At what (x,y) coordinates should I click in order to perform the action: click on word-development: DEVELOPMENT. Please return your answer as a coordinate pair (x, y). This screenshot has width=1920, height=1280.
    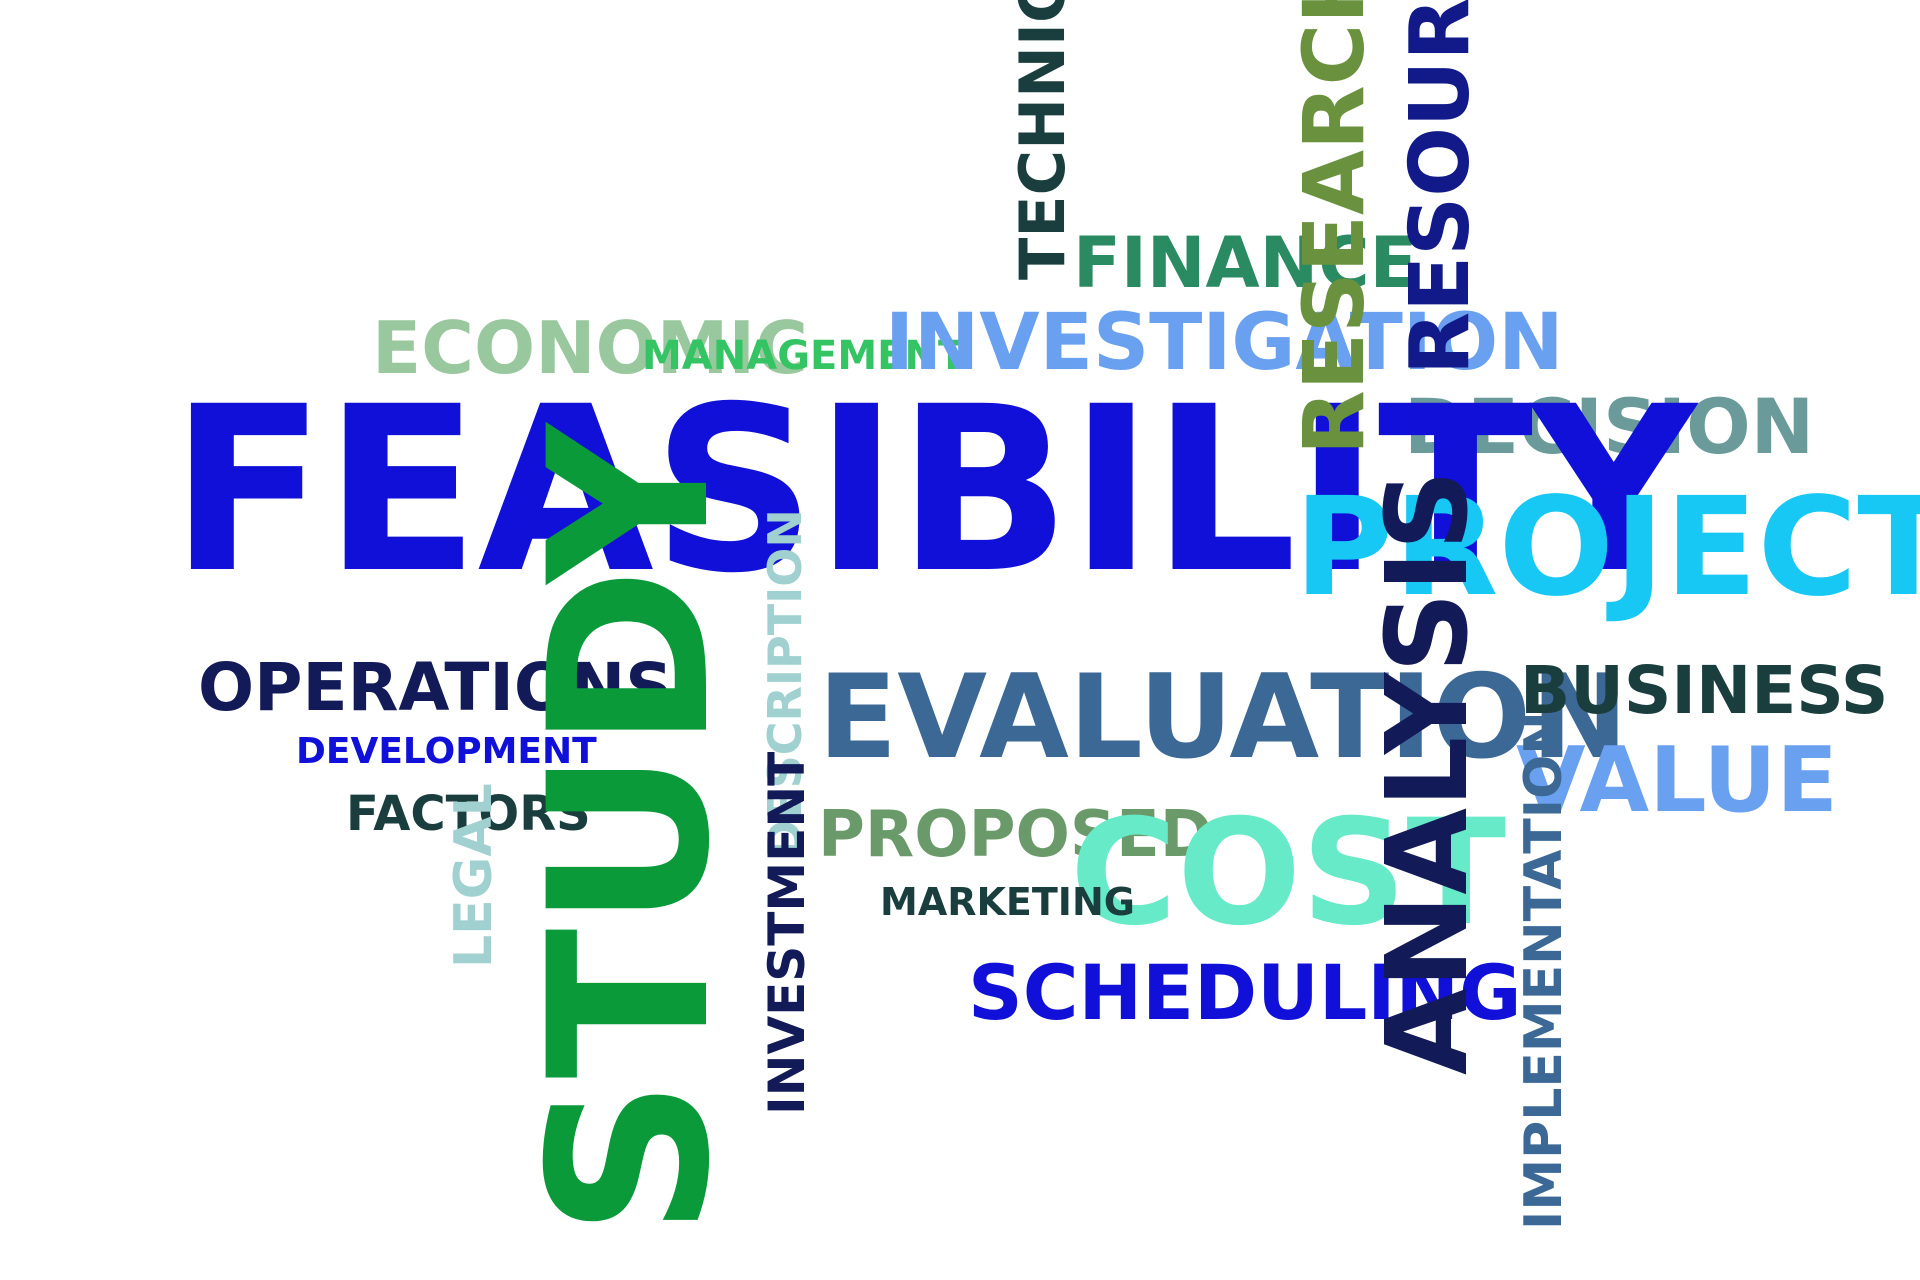
    Looking at the image, I should click on (446, 751).